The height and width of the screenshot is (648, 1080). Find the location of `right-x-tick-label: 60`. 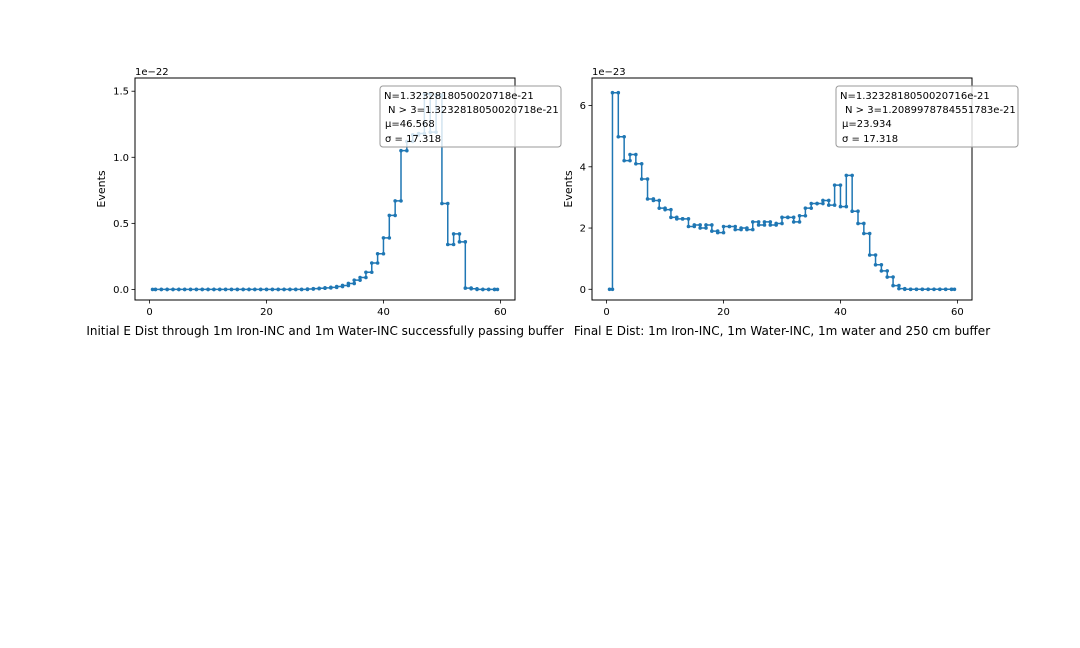

right-x-tick-label: 60 is located at coordinates (957, 312).